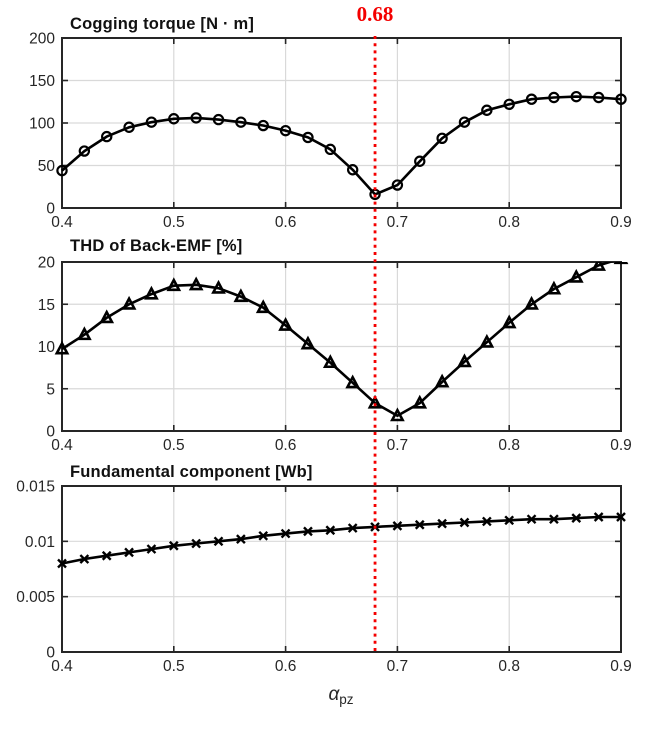 The image size is (663, 730). I want to click on y-tick-label: 20, so click(47, 263).